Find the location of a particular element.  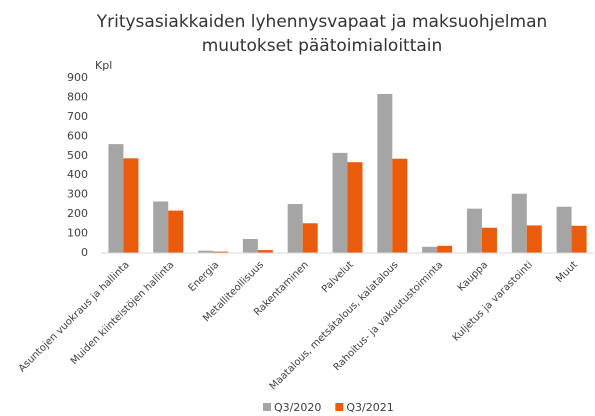

y-tick-label: 700 is located at coordinates (77, 116).